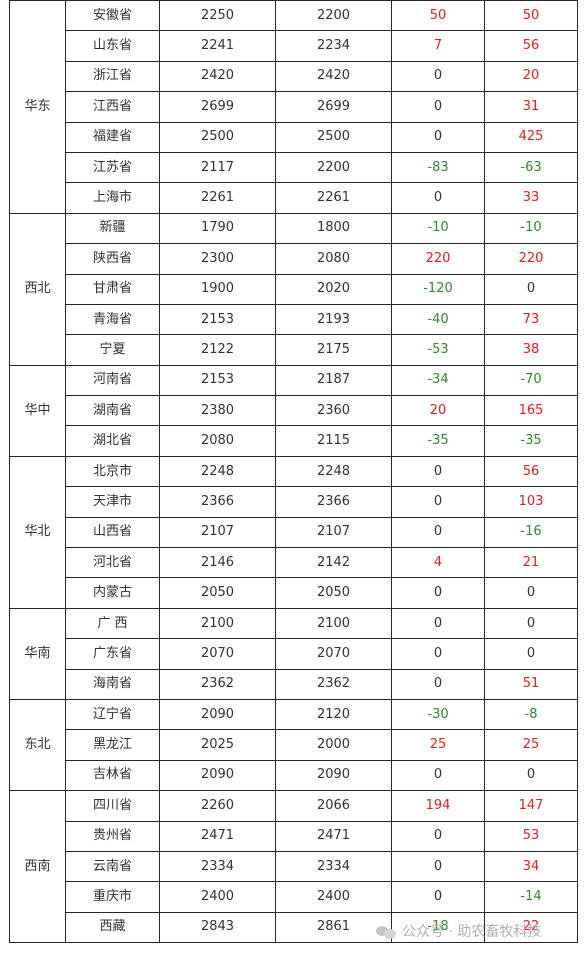 The width and height of the screenshot is (586, 954). Describe the element at coordinates (333, 441) in the screenshot. I see `value-b-cell: 2115` at that location.